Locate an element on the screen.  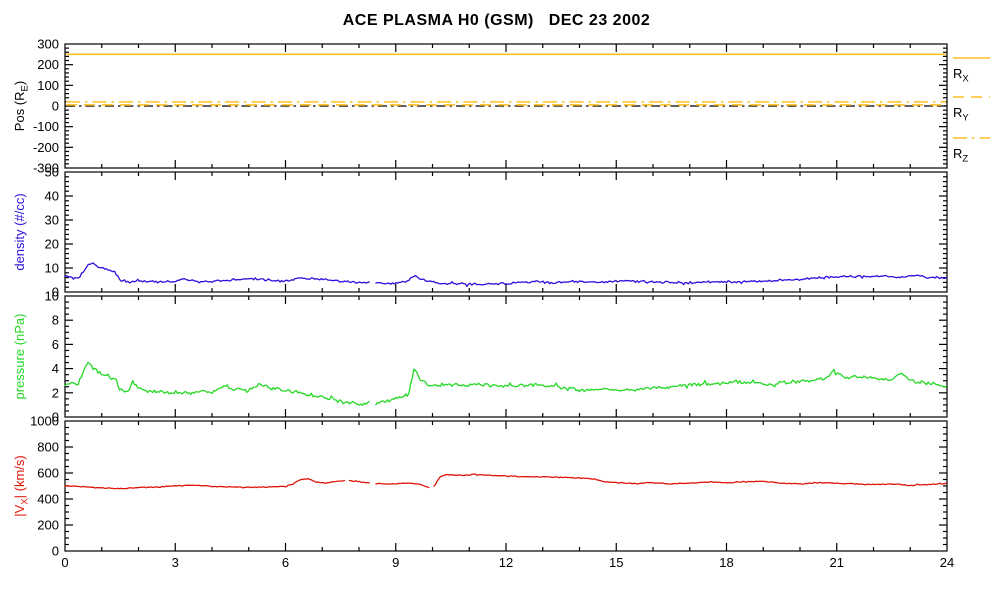
y-tick-label: 50 is located at coordinates (52, 172).